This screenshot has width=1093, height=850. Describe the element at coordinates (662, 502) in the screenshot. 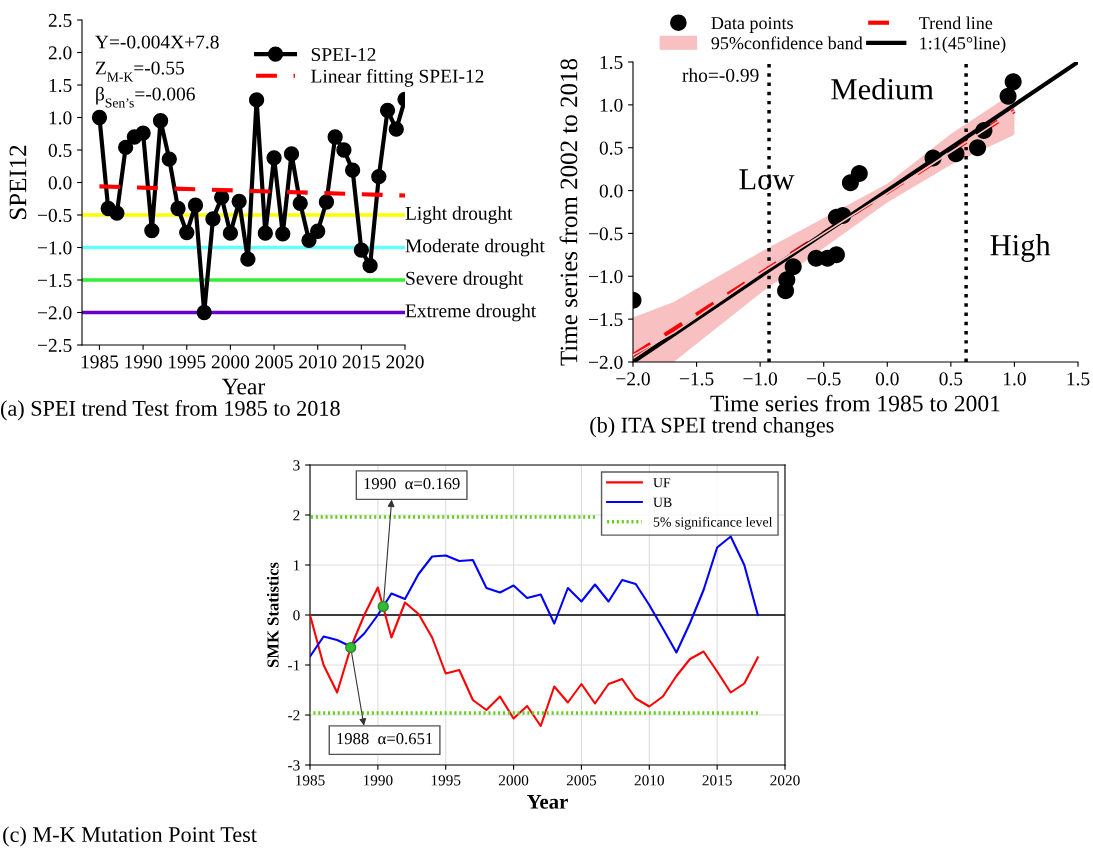

I see `legend-label: UB` at that location.